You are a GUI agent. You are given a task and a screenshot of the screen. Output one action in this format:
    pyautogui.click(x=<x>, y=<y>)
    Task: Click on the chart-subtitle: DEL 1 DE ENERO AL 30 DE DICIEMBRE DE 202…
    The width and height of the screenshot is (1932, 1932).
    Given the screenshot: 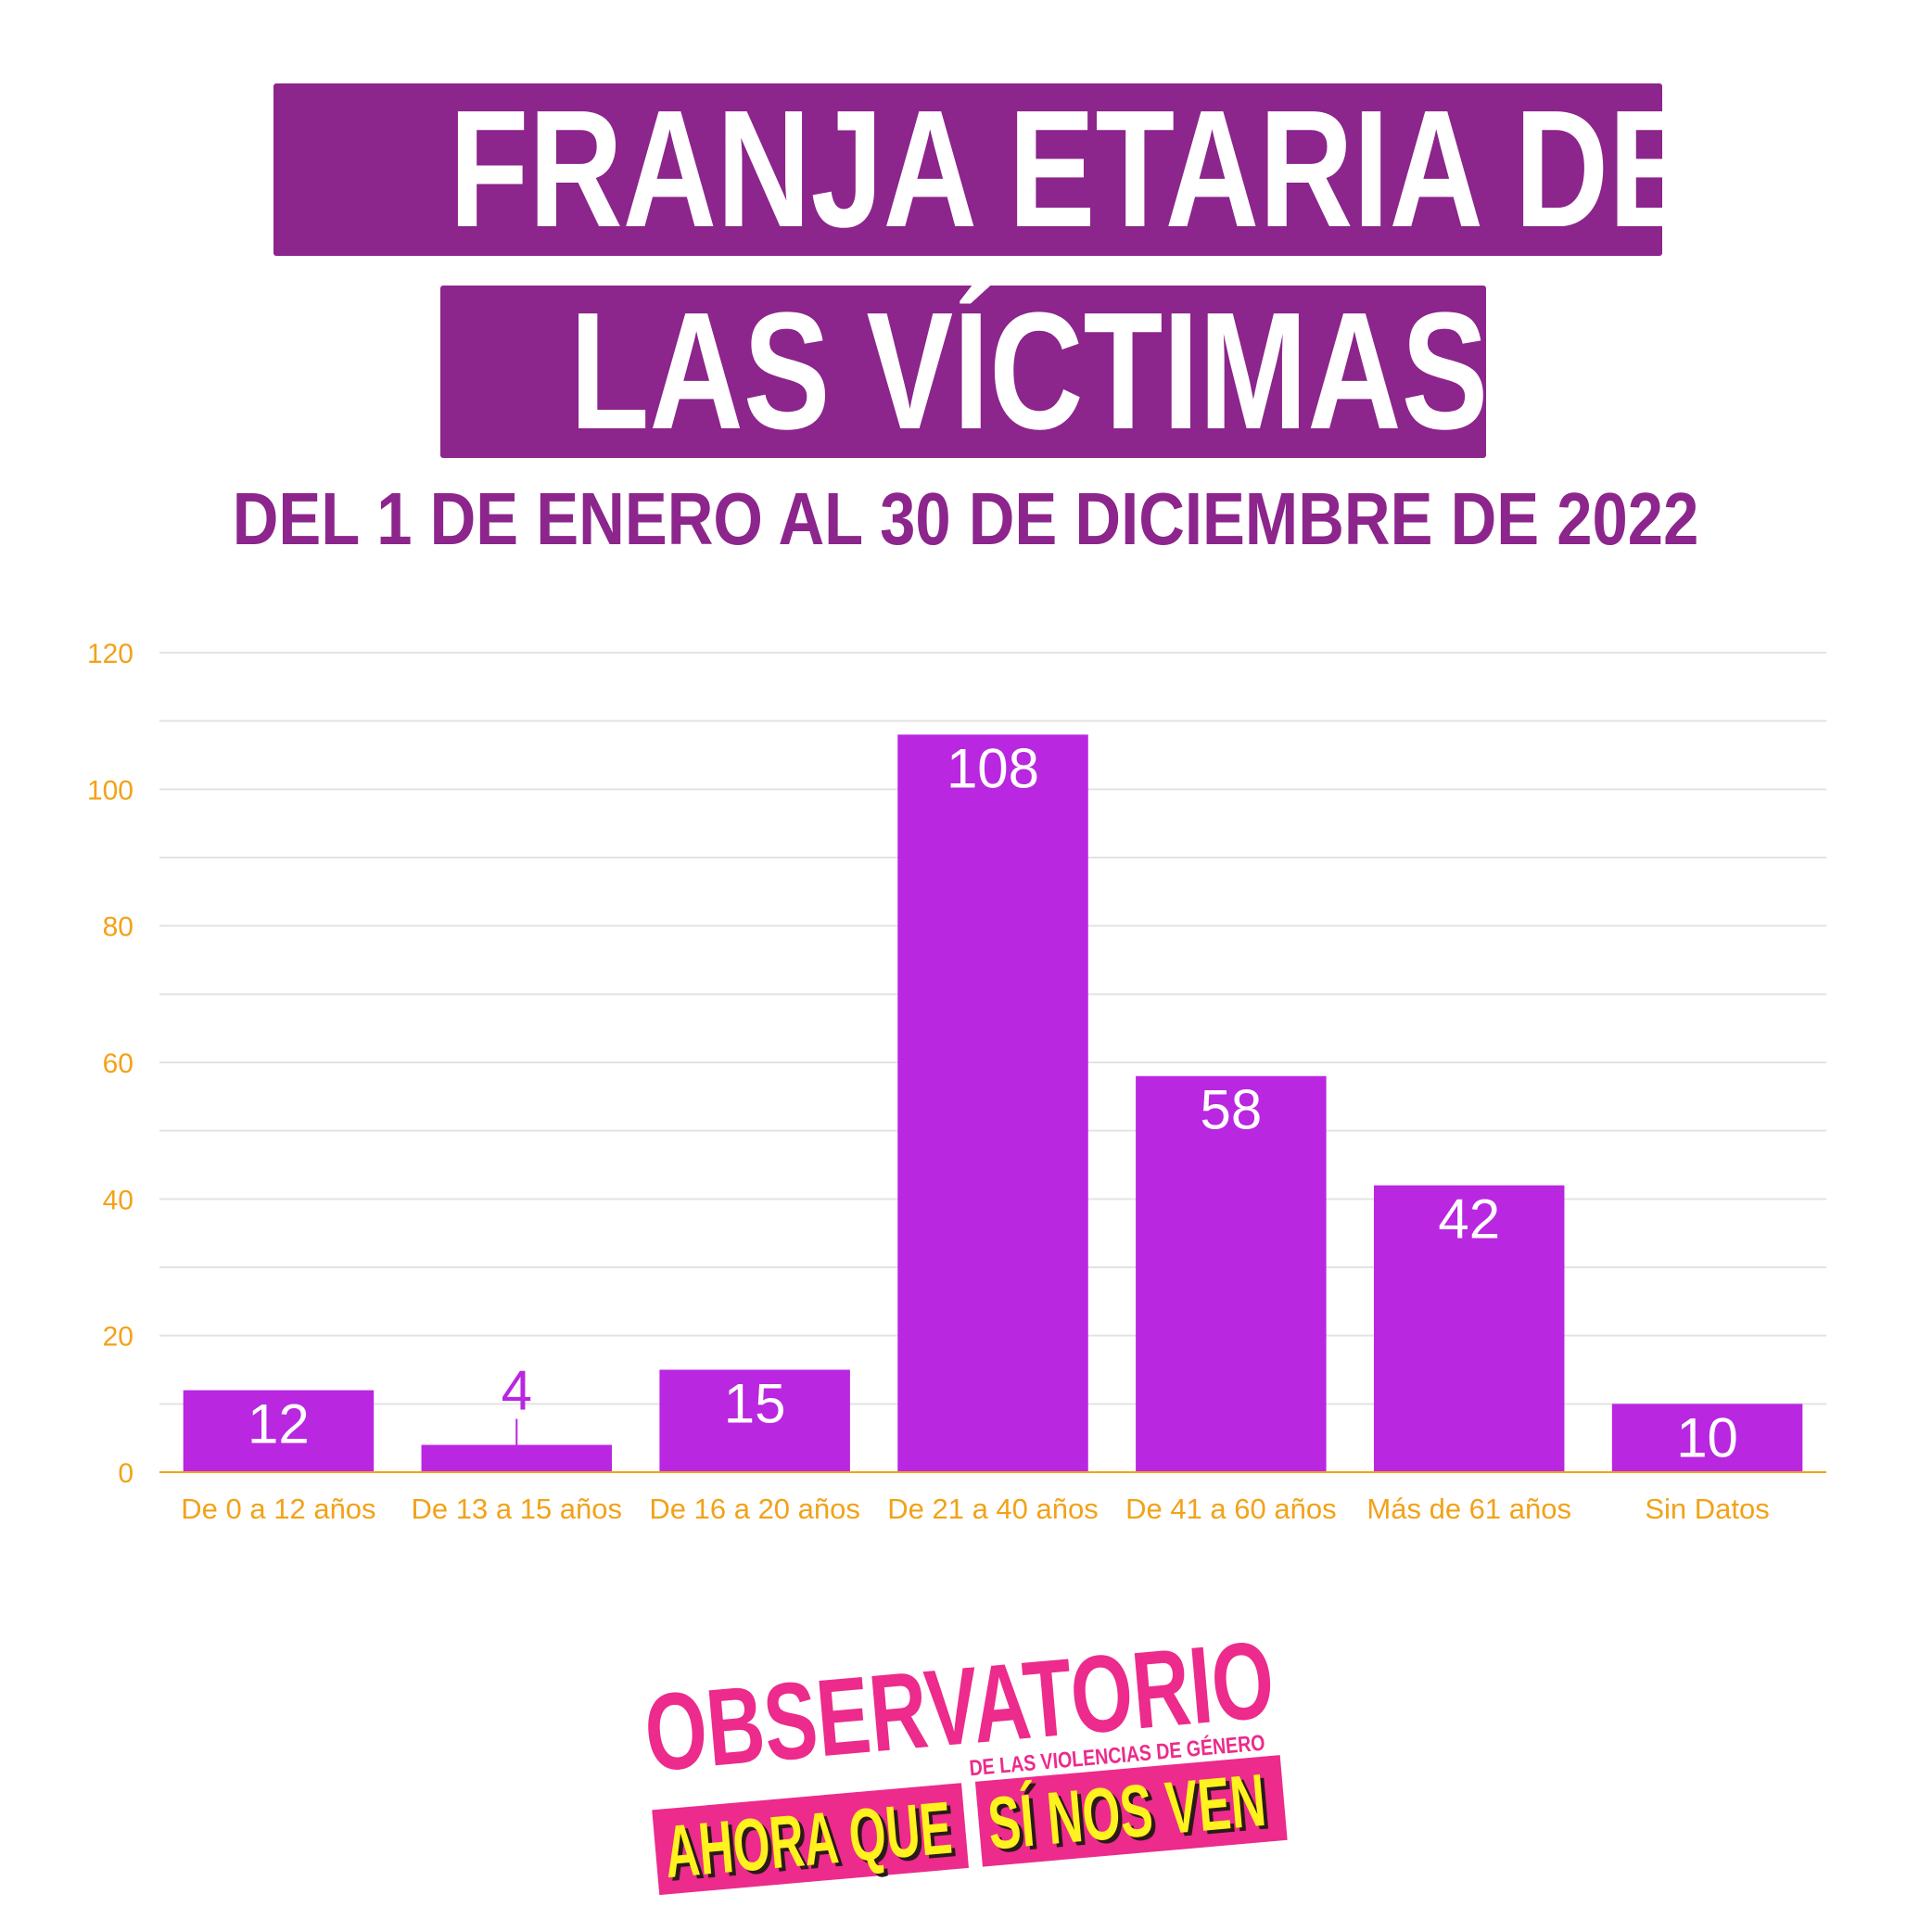 What is the action you would take?
    pyautogui.click(x=966, y=518)
    